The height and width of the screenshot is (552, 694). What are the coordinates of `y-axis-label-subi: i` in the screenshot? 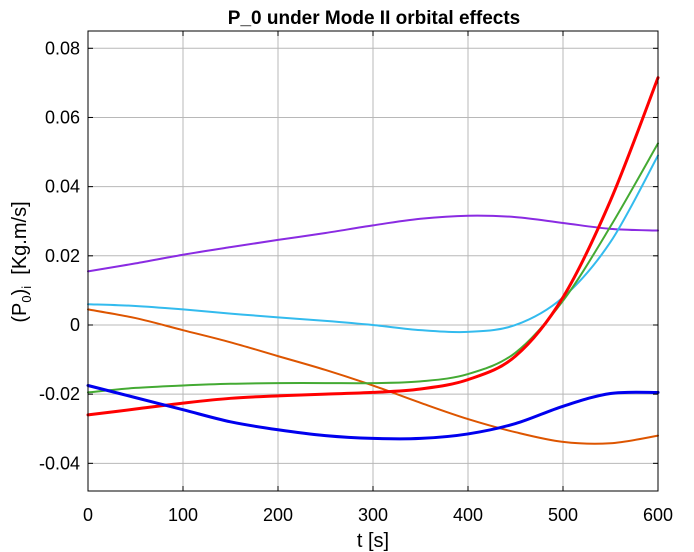 It's located at (26, 287).